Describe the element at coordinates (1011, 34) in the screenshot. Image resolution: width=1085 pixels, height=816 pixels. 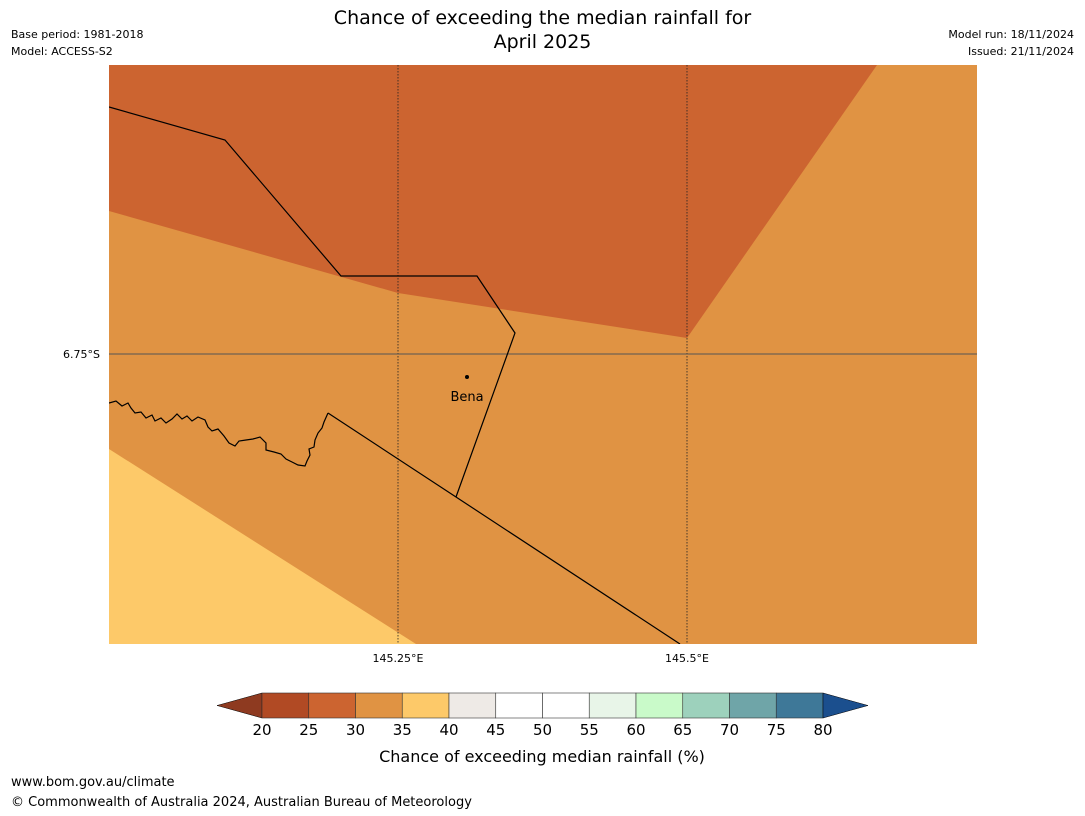
I see `model-run: Model run: 18/11/2024` at that location.